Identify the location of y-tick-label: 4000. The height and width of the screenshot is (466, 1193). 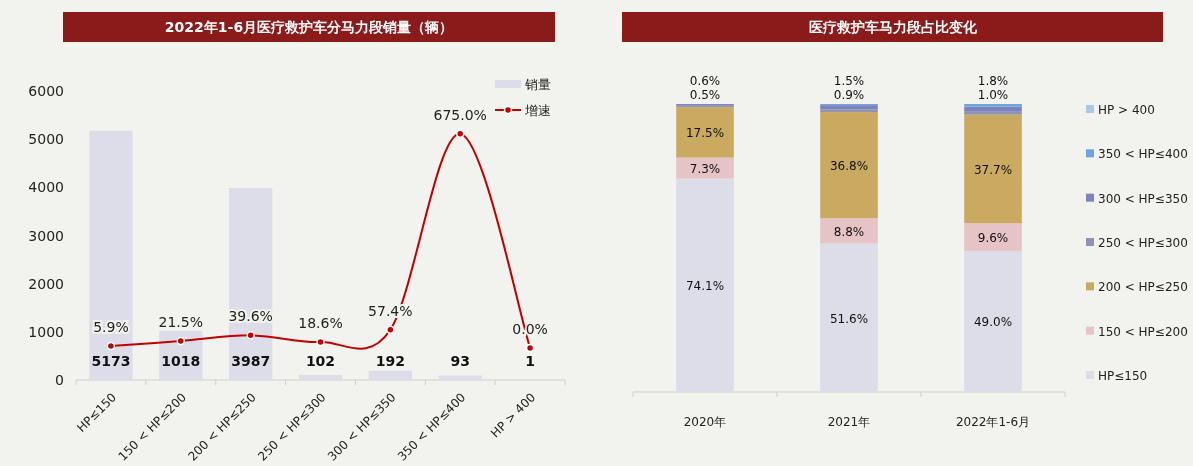
(46, 187).